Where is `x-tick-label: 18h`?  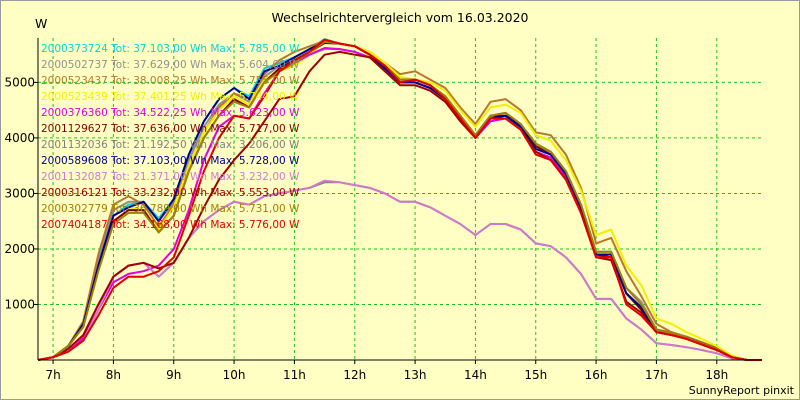
x-tick-label: 18h is located at coordinates (716, 375).